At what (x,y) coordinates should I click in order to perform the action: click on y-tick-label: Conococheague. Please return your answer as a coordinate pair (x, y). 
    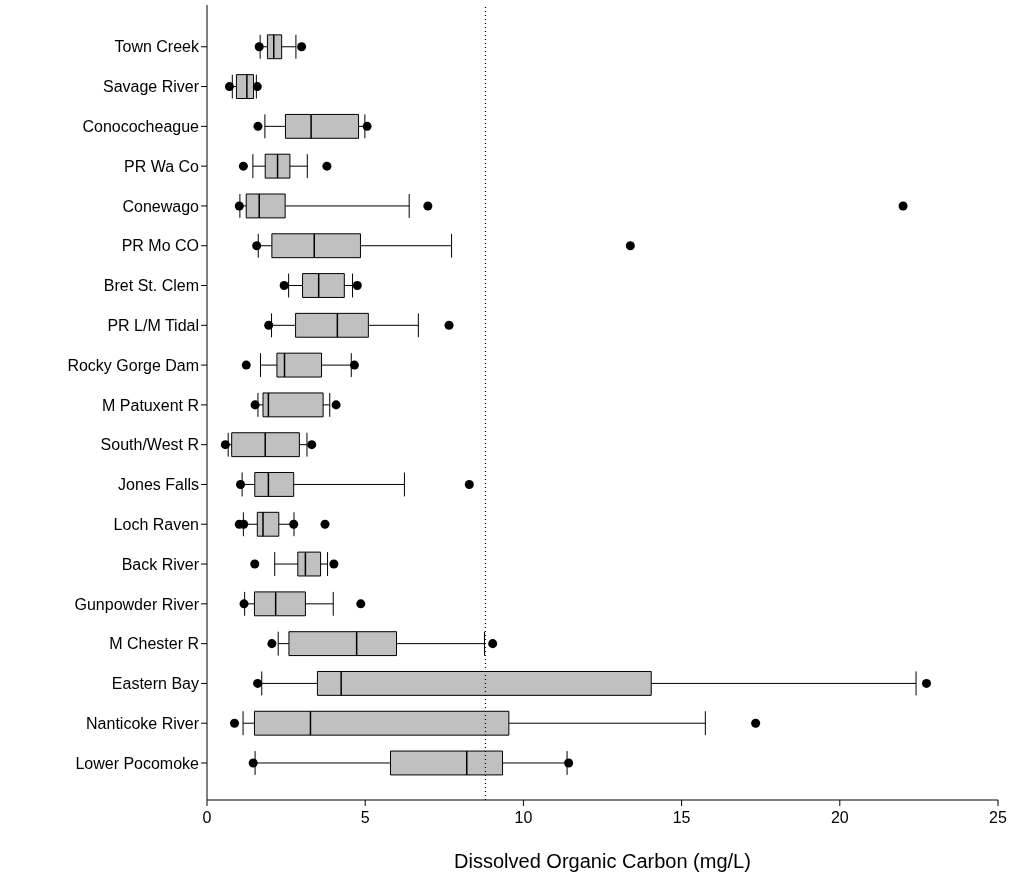
    Looking at the image, I should click on (141, 127).